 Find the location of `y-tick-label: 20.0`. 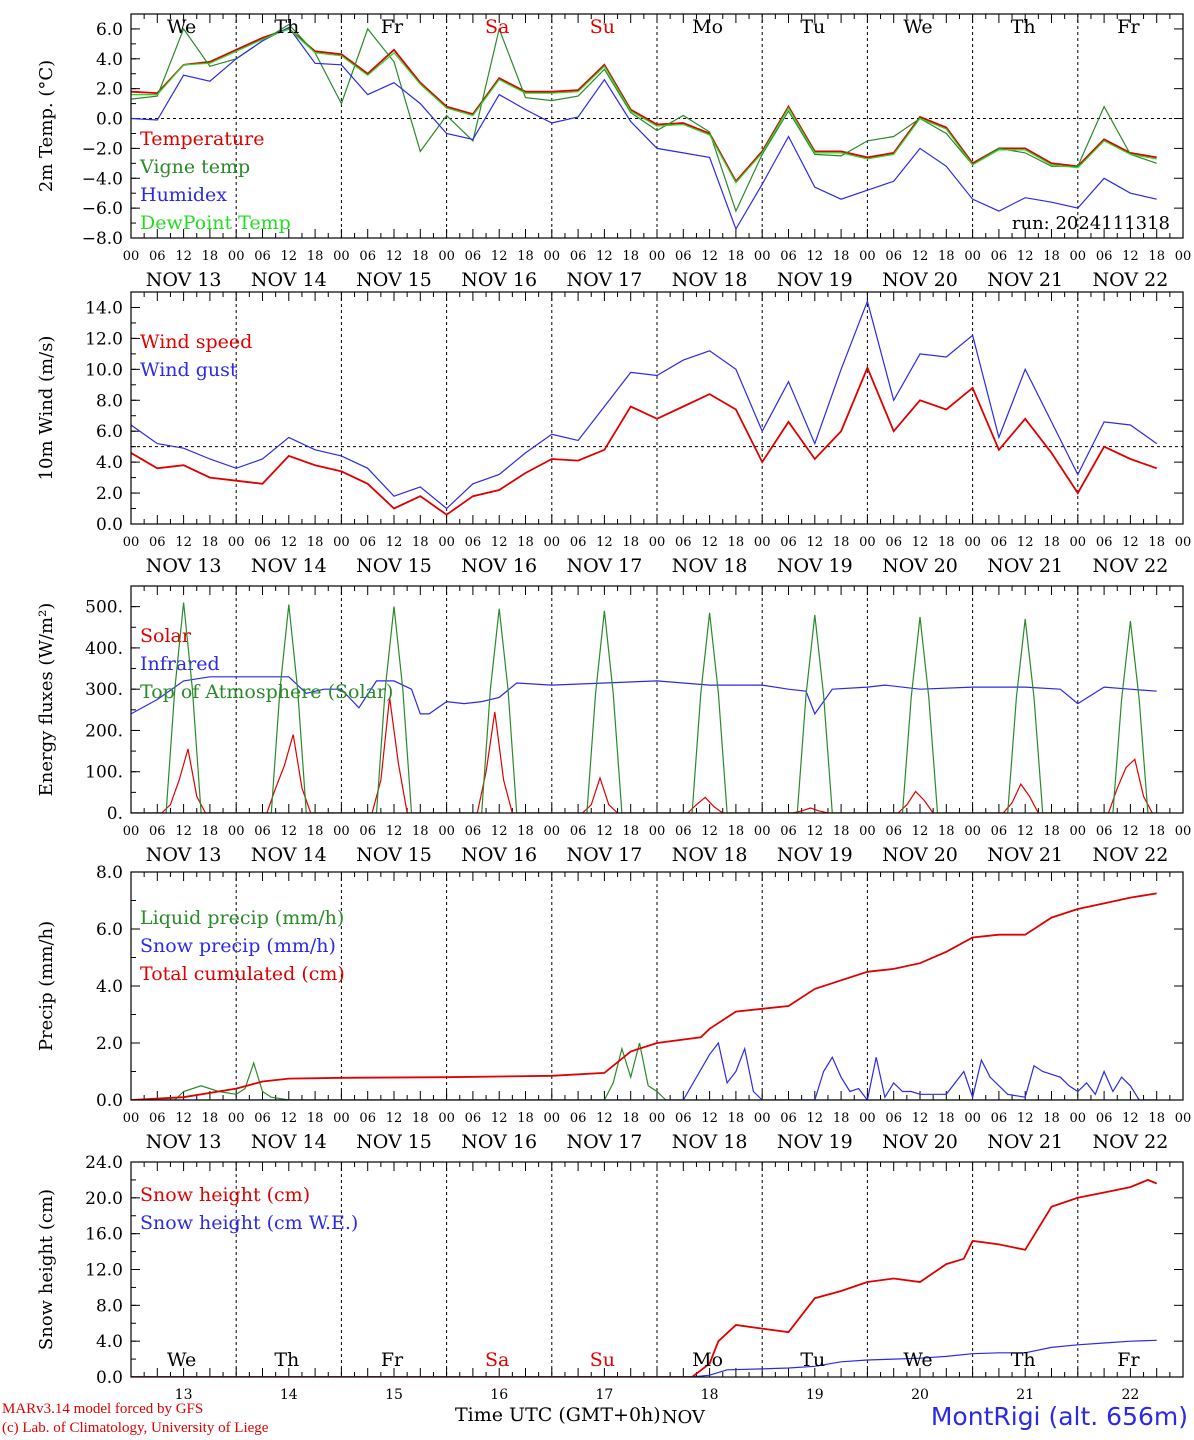

y-tick-label: 20.0 is located at coordinates (104, 1199).